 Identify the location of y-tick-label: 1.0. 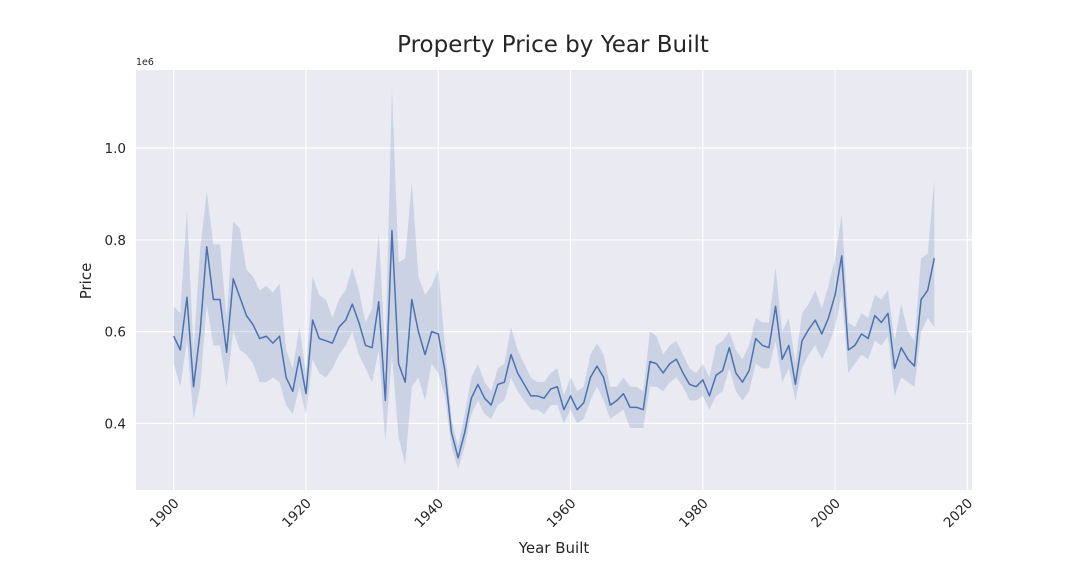
(115, 149).